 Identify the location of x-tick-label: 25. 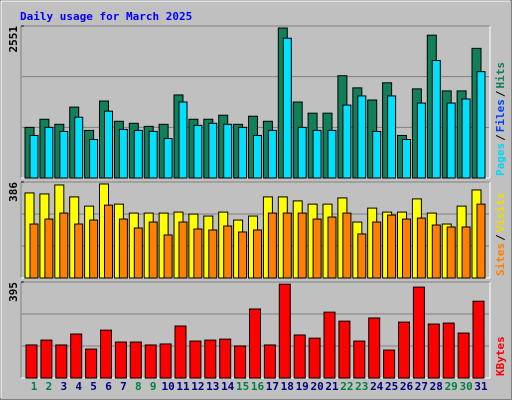
(391, 386).